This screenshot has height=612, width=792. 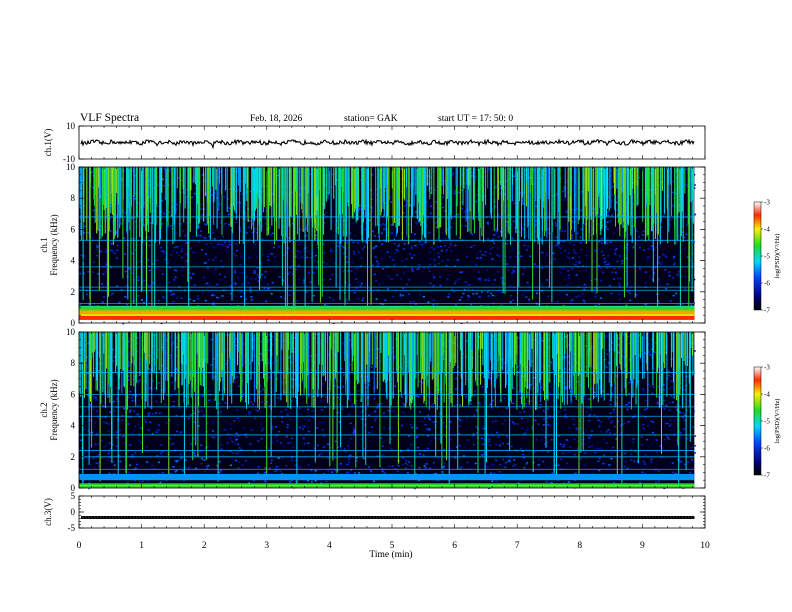 I want to click on y-tick-label: 10, so click(x=71, y=126).